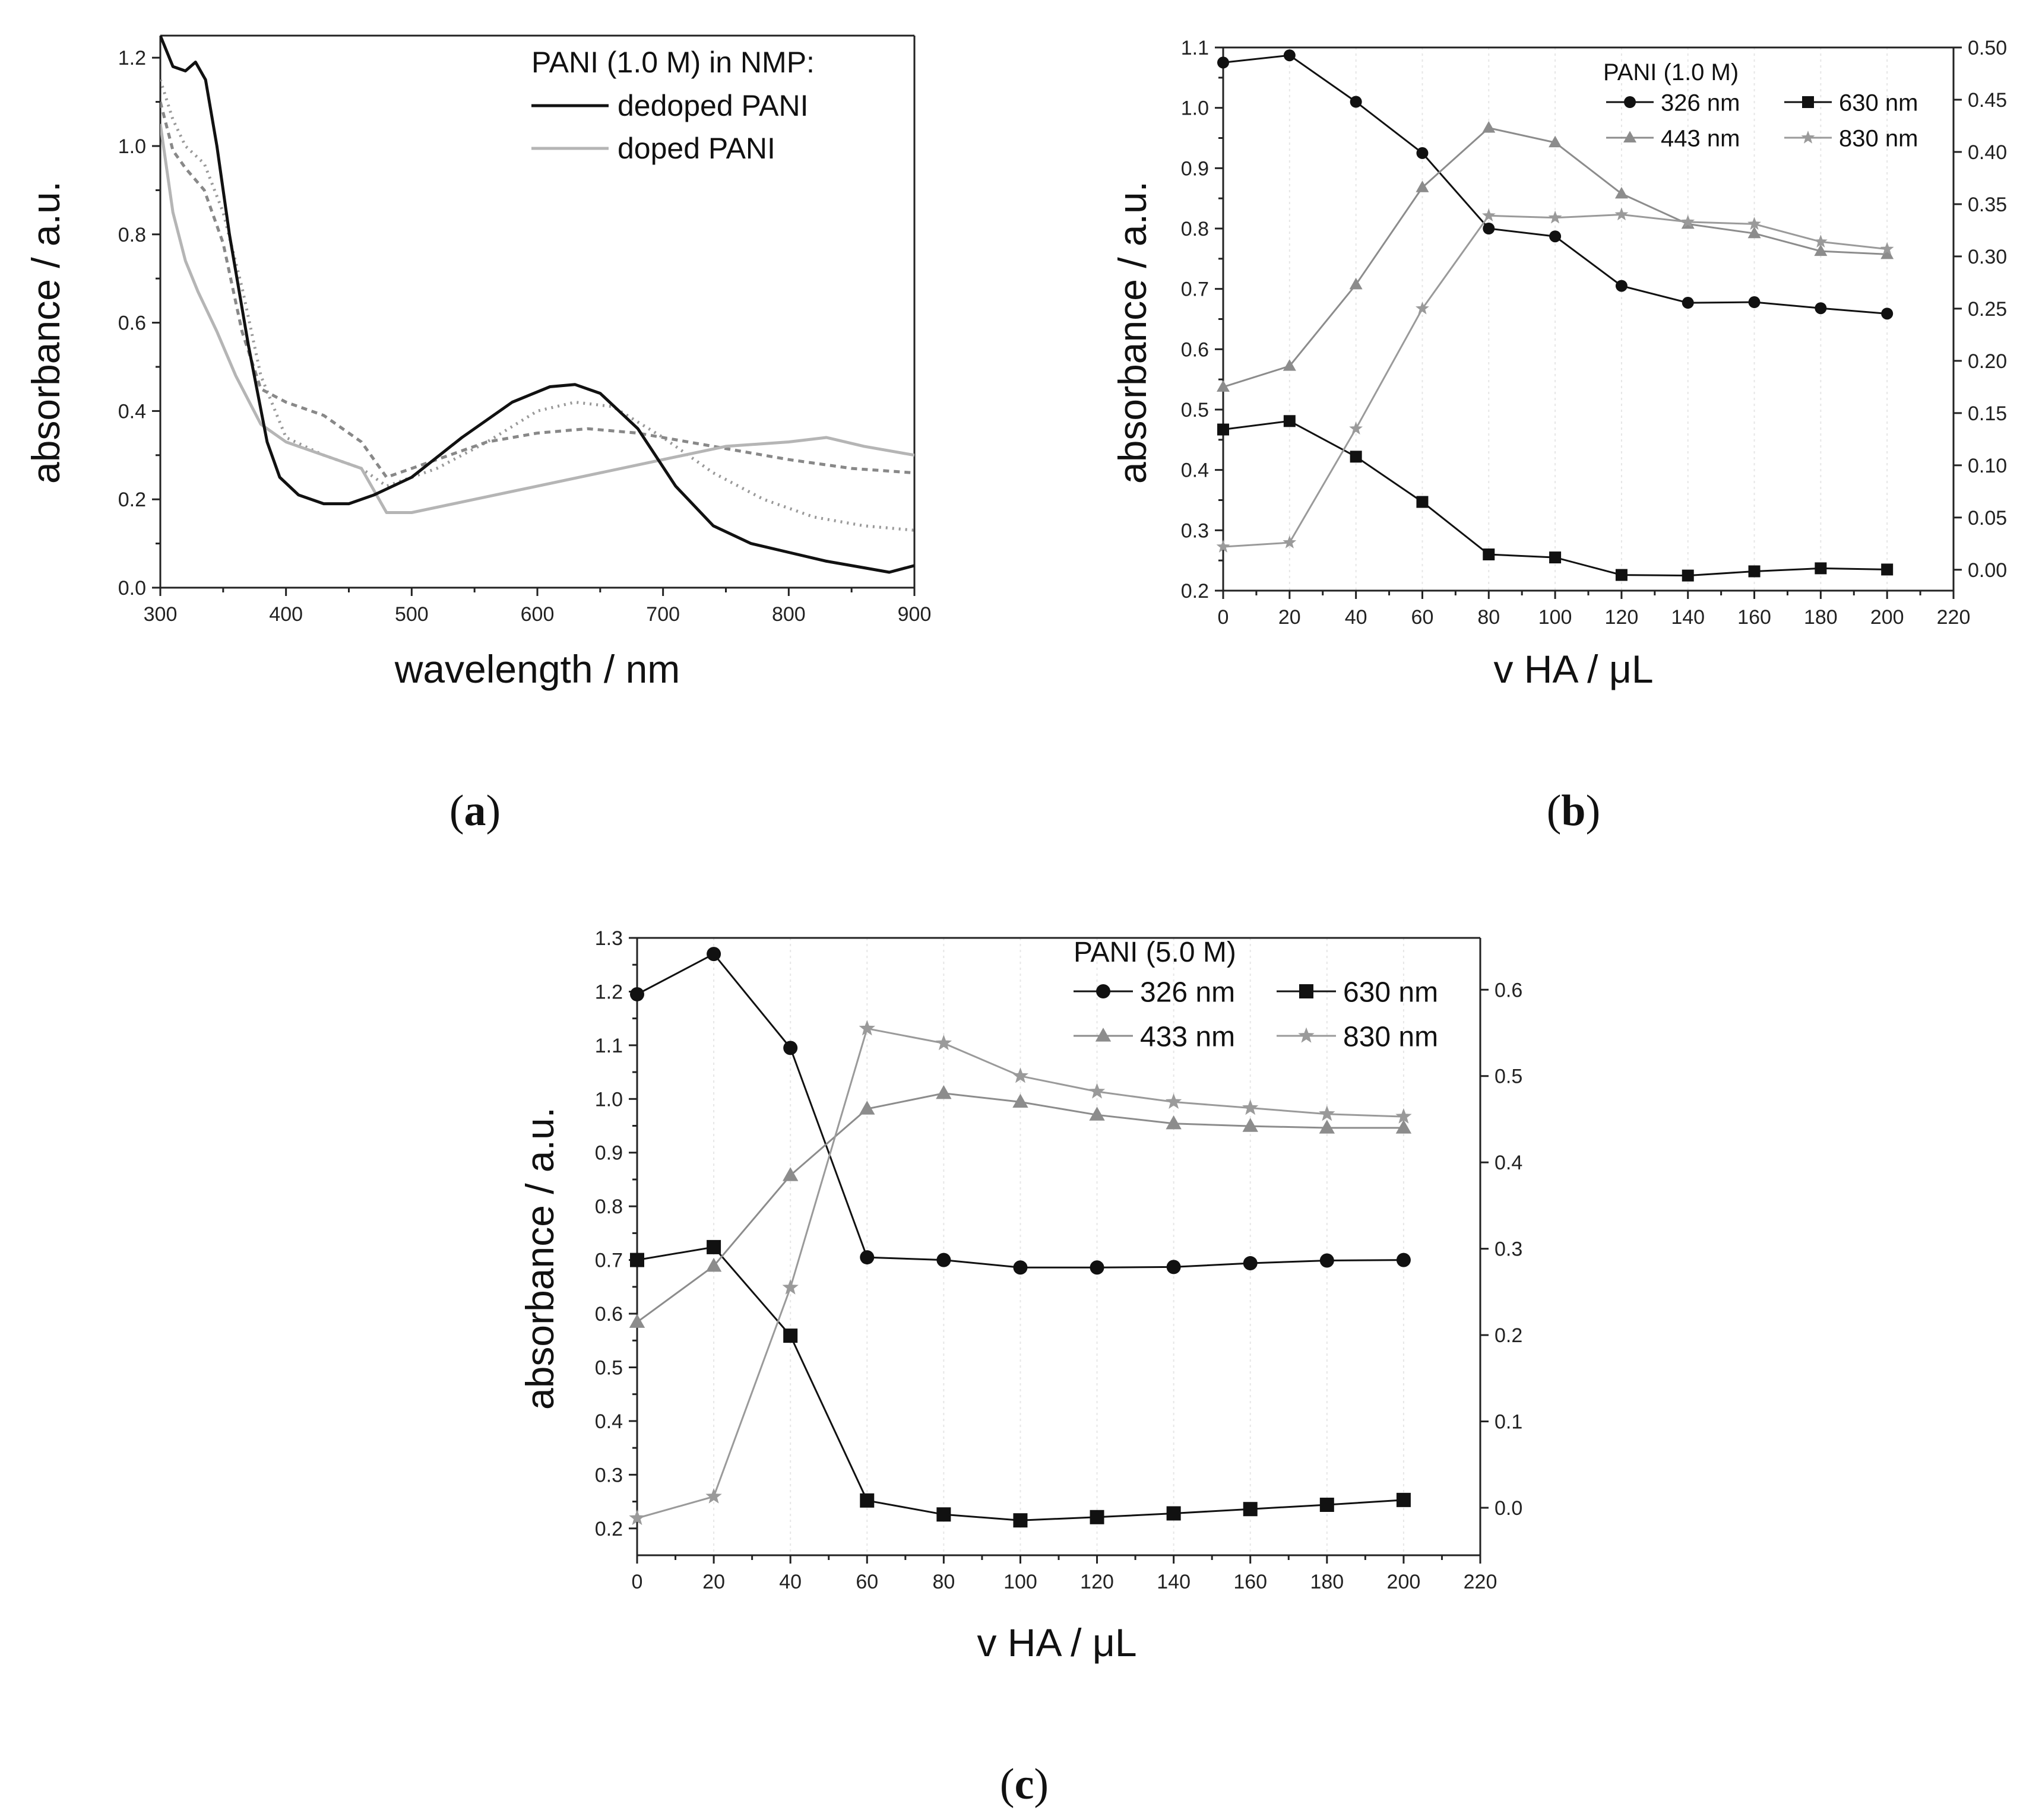 This screenshot has height=1820, width=2039. What do you see at coordinates (1700, 138) in the screenshot?
I see `panel-b-legend-label: 443 nm` at bounding box center [1700, 138].